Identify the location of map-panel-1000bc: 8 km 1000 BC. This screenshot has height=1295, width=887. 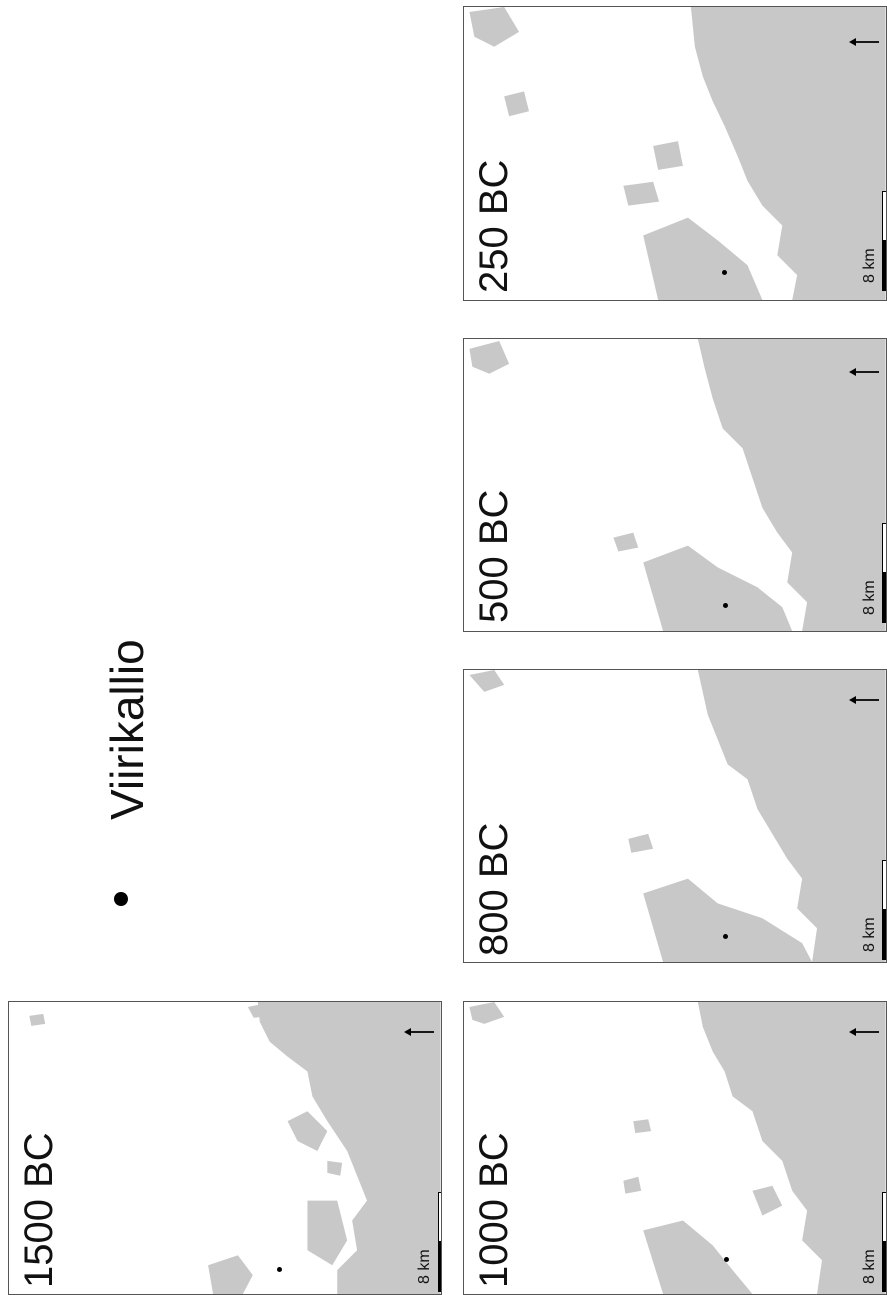
(675, 1148).